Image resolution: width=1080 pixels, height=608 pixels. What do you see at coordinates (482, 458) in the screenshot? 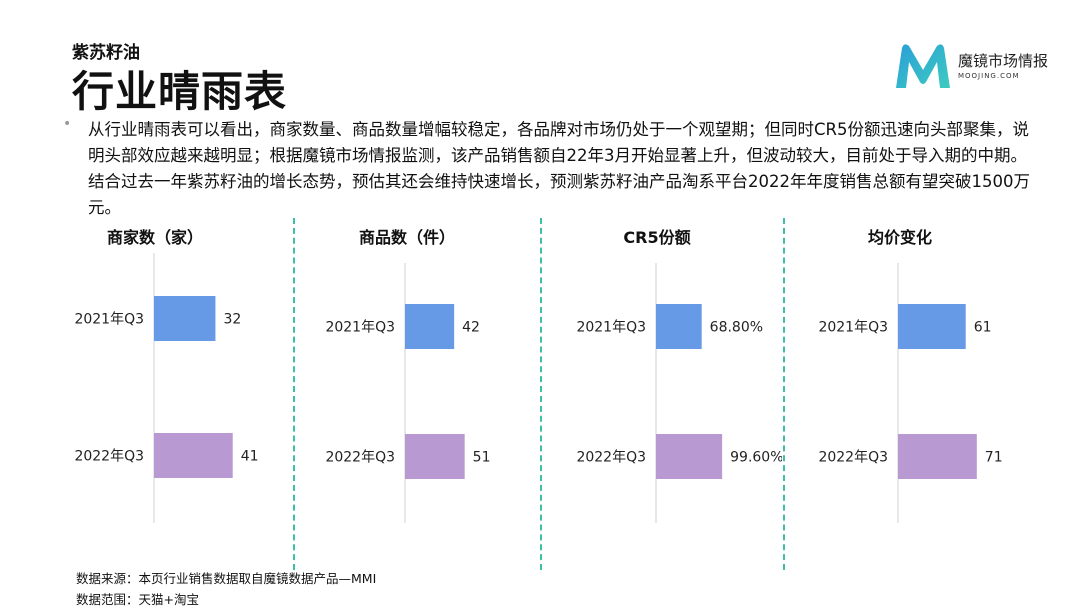
I see `data-label: 51` at bounding box center [482, 458].